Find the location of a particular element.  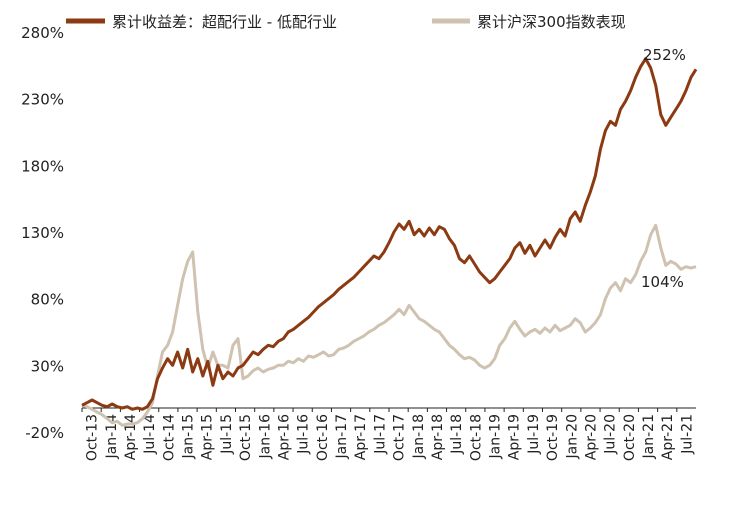

x-tick-label: Jul-17 is located at coordinates (380, 434).